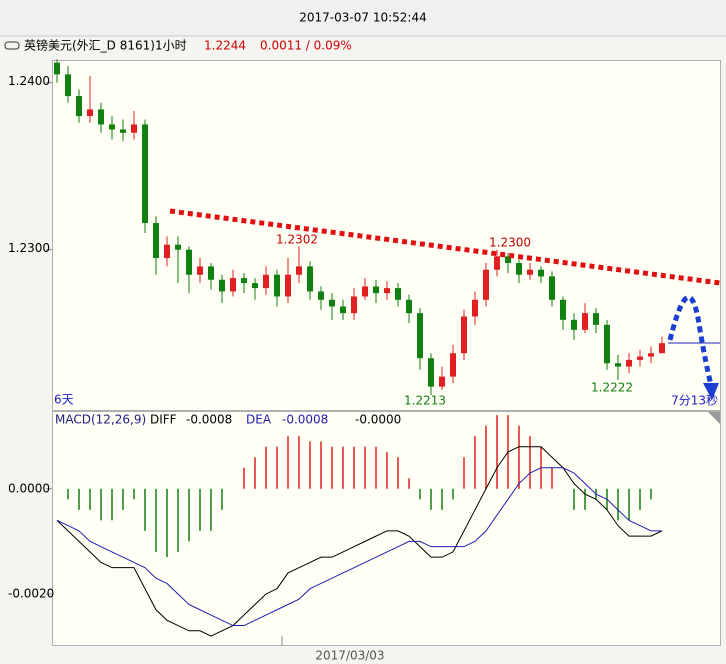  I want to click on forecast-arrow, so click(690, 340).